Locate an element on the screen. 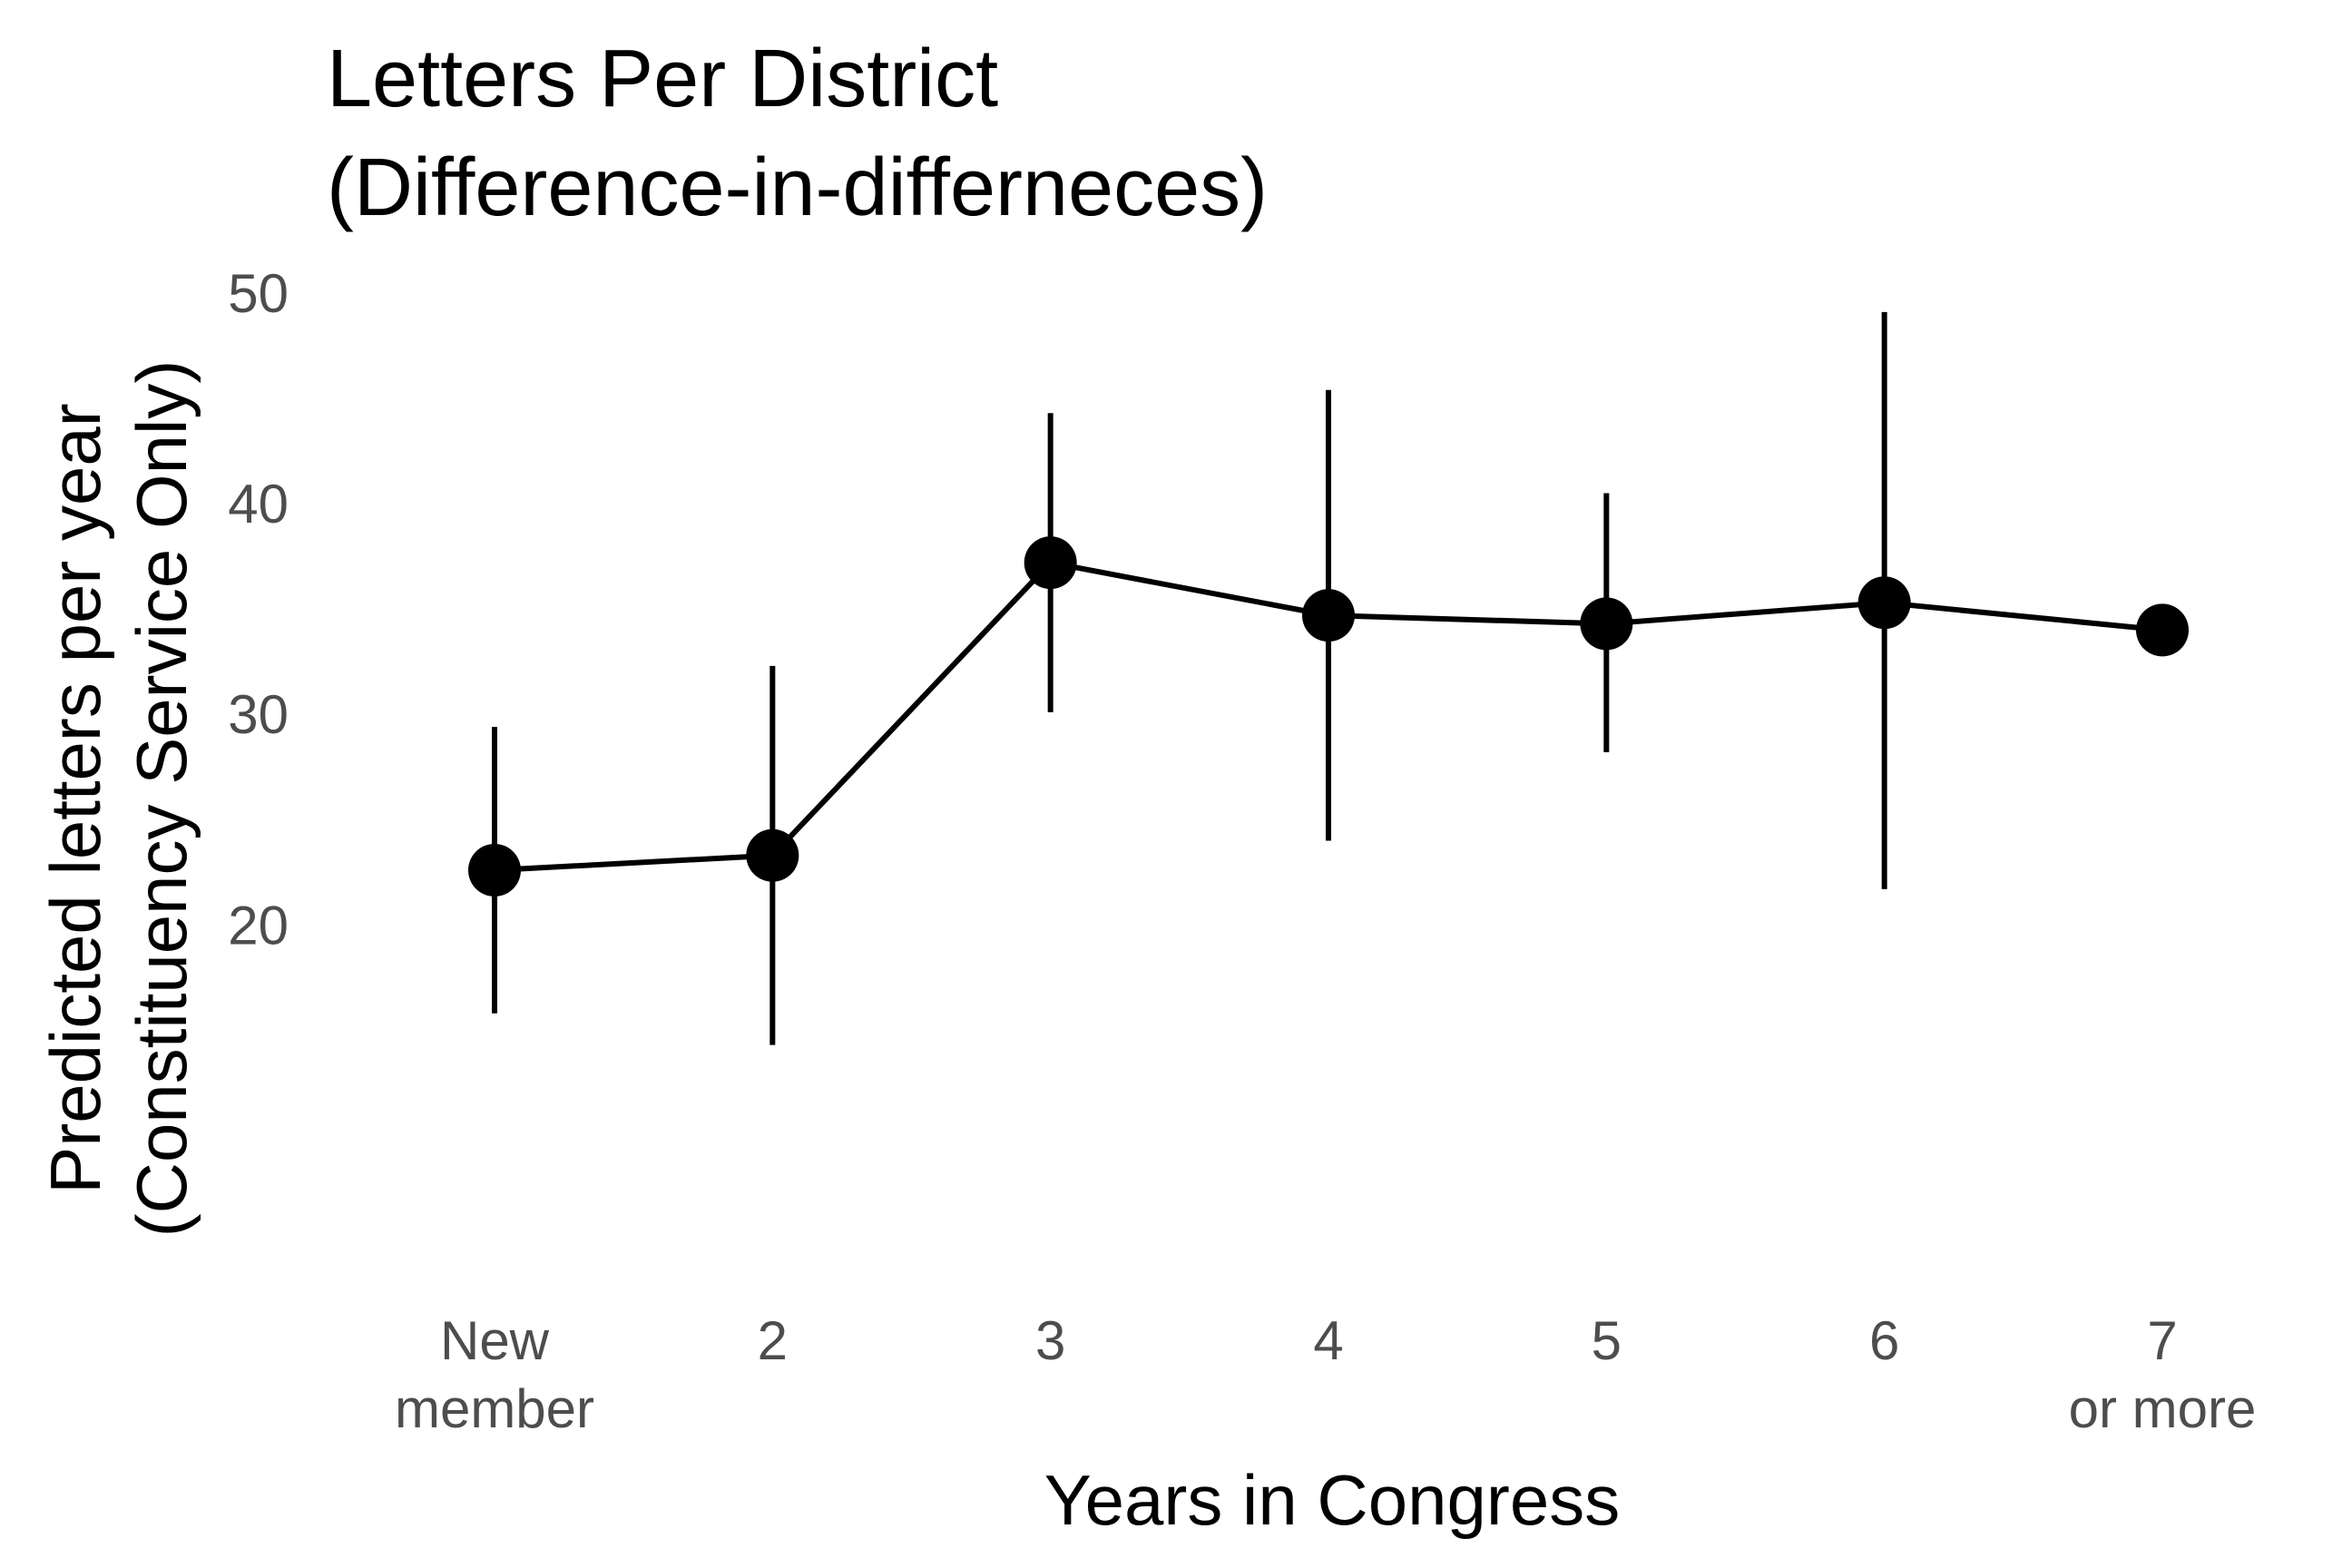  x-tick-label: 6 is located at coordinates (1884, 1340).